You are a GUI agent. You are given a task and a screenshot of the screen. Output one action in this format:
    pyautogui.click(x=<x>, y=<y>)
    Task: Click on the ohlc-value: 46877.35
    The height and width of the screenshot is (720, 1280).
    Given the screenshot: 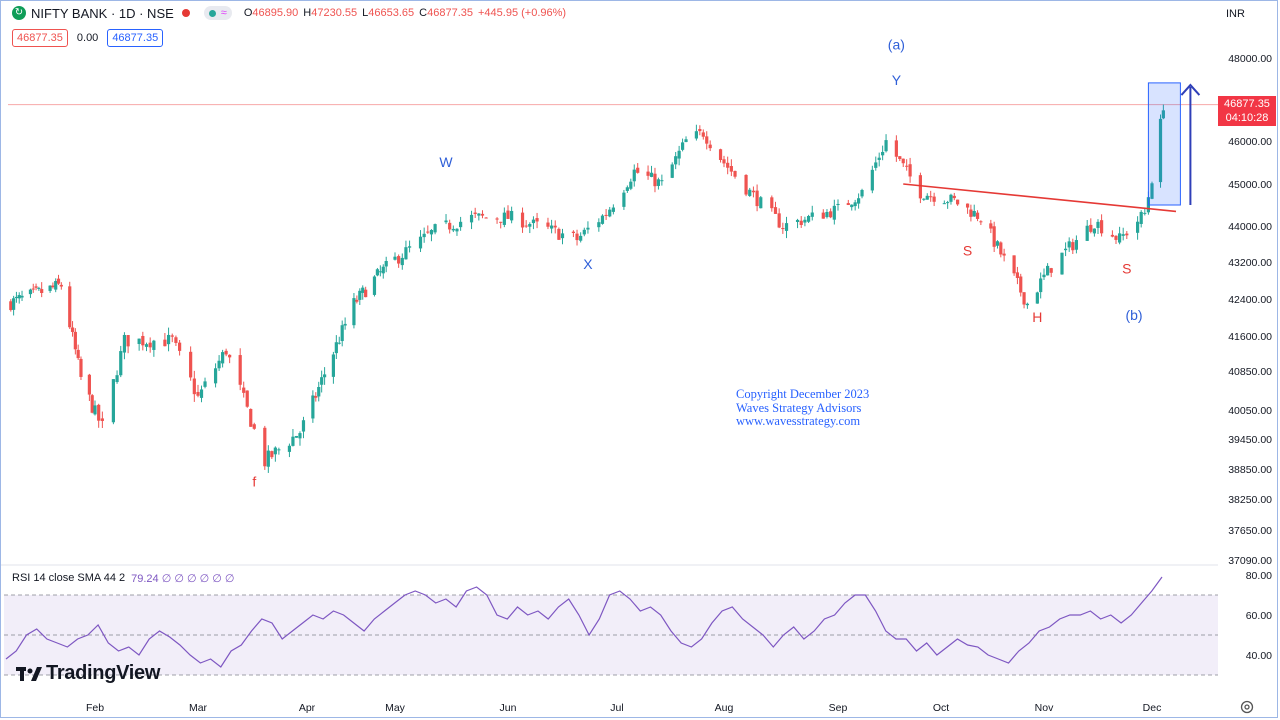 What is the action you would take?
    pyautogui.click(x=450, y=13)
    